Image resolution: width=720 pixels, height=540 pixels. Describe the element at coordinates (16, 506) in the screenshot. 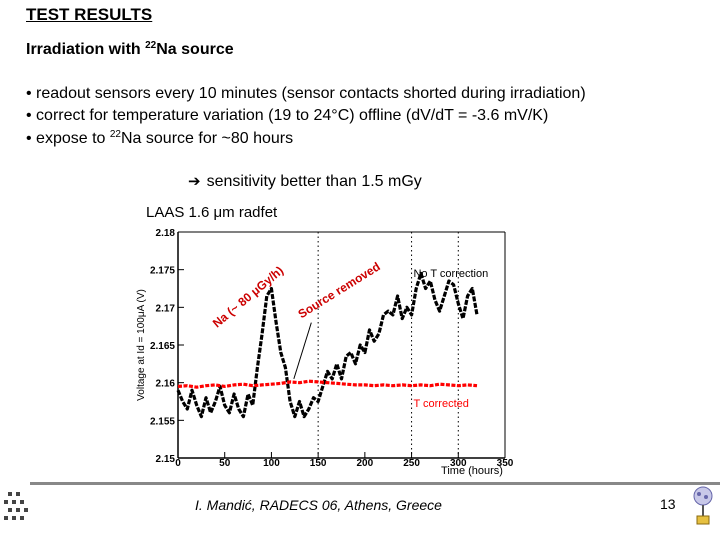

I see `institute-logo-icon` at that location.